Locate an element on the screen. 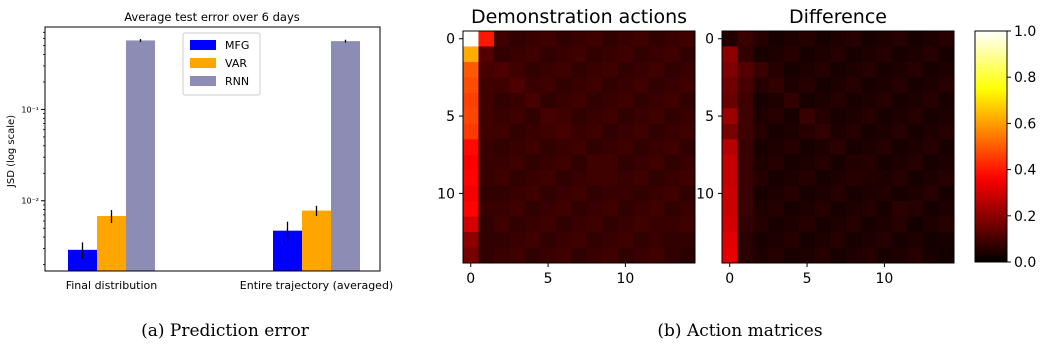 The height and width of the screenshot is (350, 1050). x-tick-label: Final distribution is located at coordinates (112, 285).